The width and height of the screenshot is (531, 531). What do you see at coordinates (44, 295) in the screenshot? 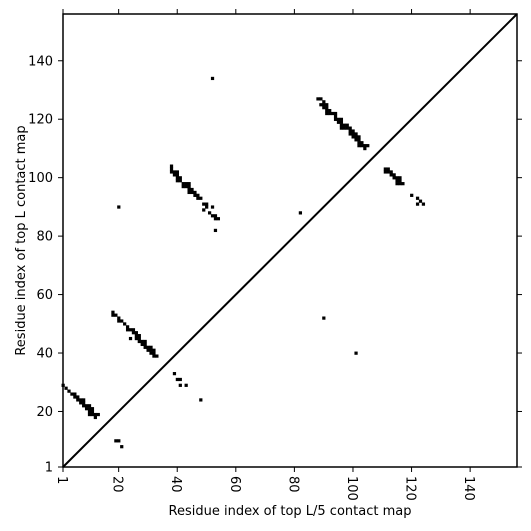
I see `y-tick-label: 60` at bounding box center [44, 295].